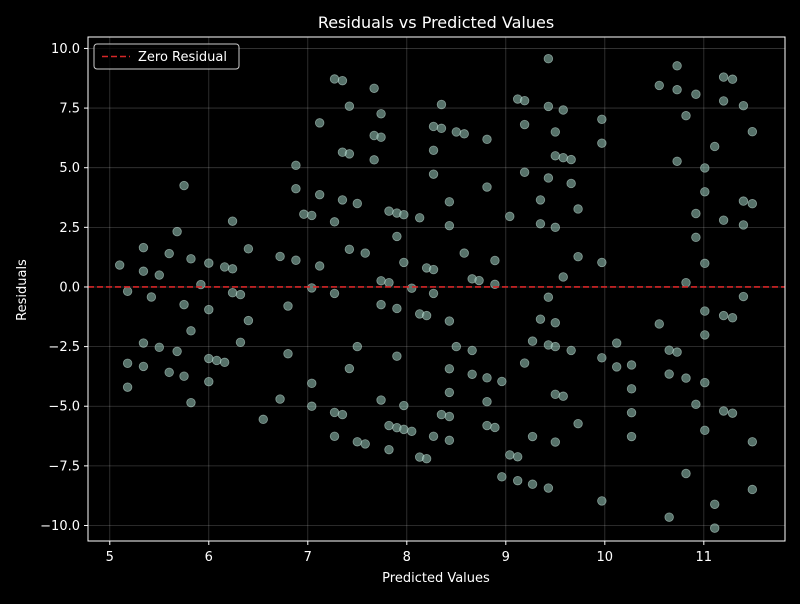 The image size is (800, 604). What do you see at coordinates (110, 557) in the screenshot?
I see `x-tick-label: 5` at bounding box center [110, 557].